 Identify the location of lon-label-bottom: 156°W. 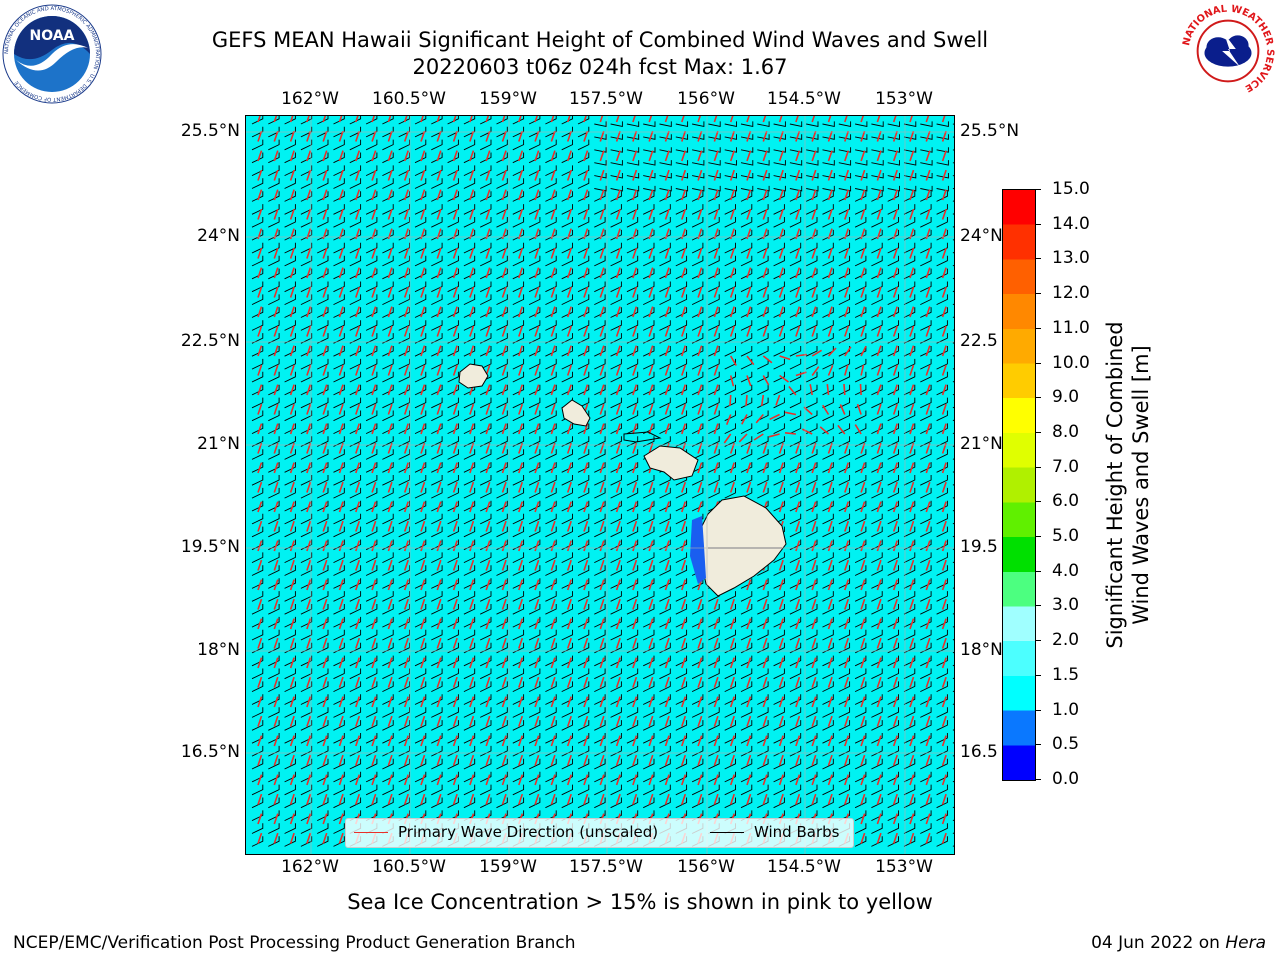
(706, 867).